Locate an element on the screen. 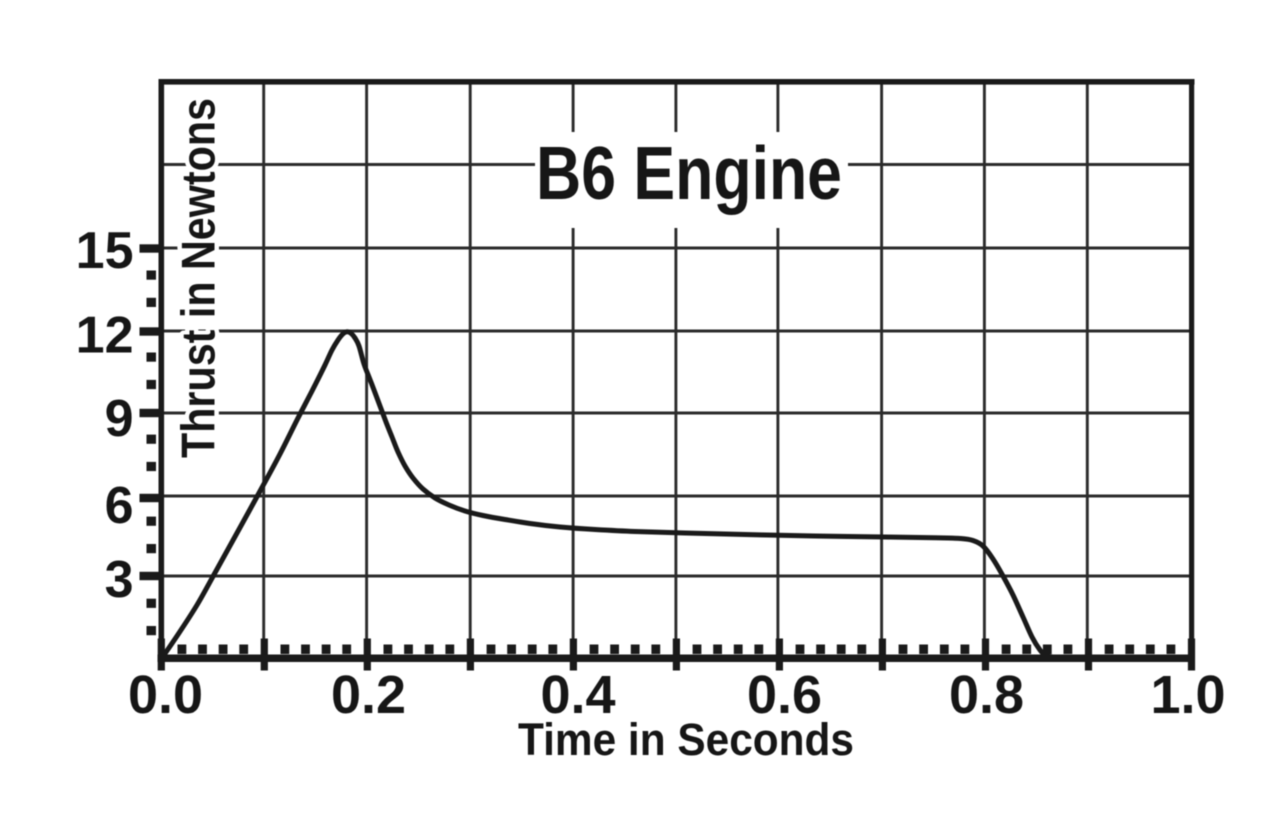 This screenshot has width=1280, height=837. svg-text: Time in Seconds is located at coordinates (686, 739).